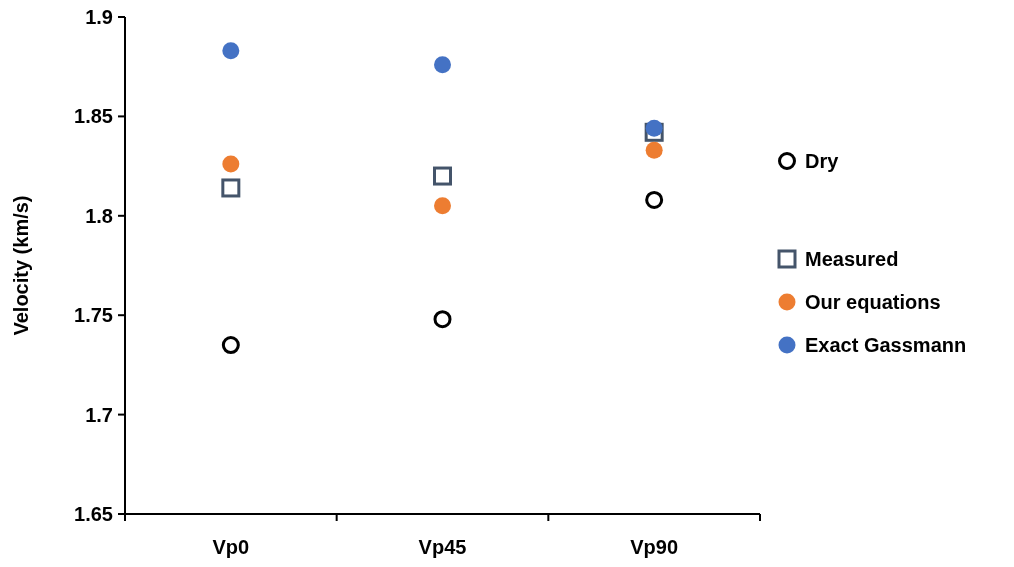  I want to click on y-tick-label: 1.9, so click(99, 17).